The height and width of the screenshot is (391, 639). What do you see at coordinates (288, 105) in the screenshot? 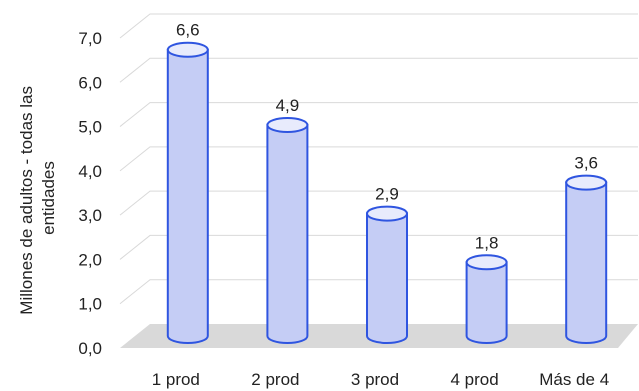
I see `data-label: 4,9` at bounding box center [288, 105].